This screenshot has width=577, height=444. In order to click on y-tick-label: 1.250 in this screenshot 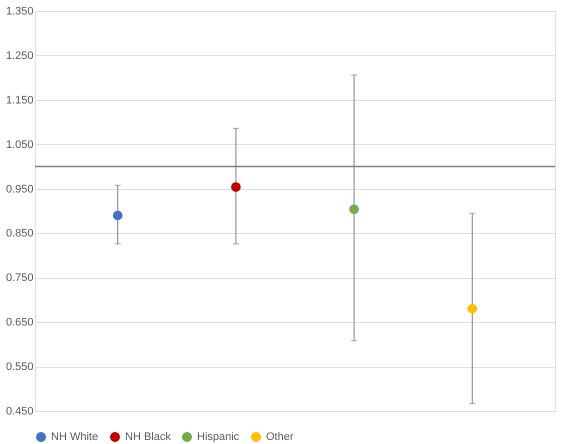, I will do `click(20, 56)`.